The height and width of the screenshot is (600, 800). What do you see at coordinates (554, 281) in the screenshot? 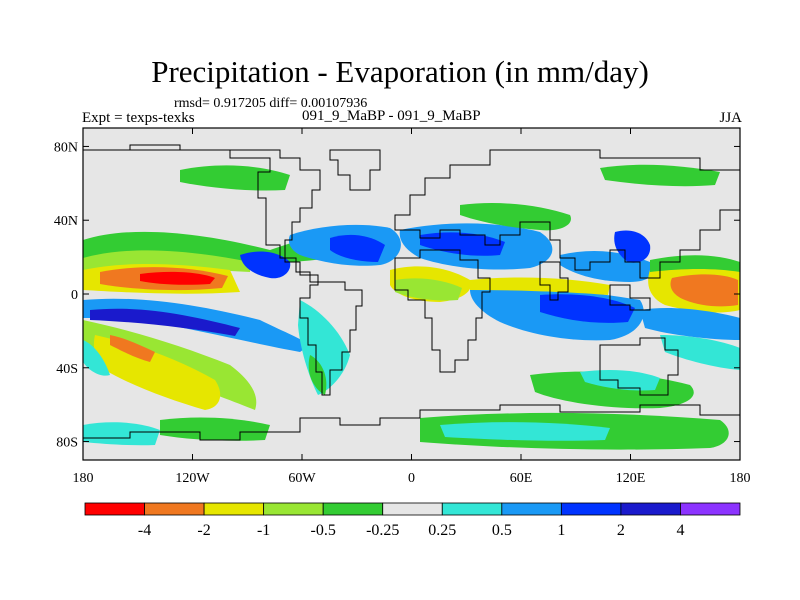
I see `coast-india` at bounding box center [554, 281].